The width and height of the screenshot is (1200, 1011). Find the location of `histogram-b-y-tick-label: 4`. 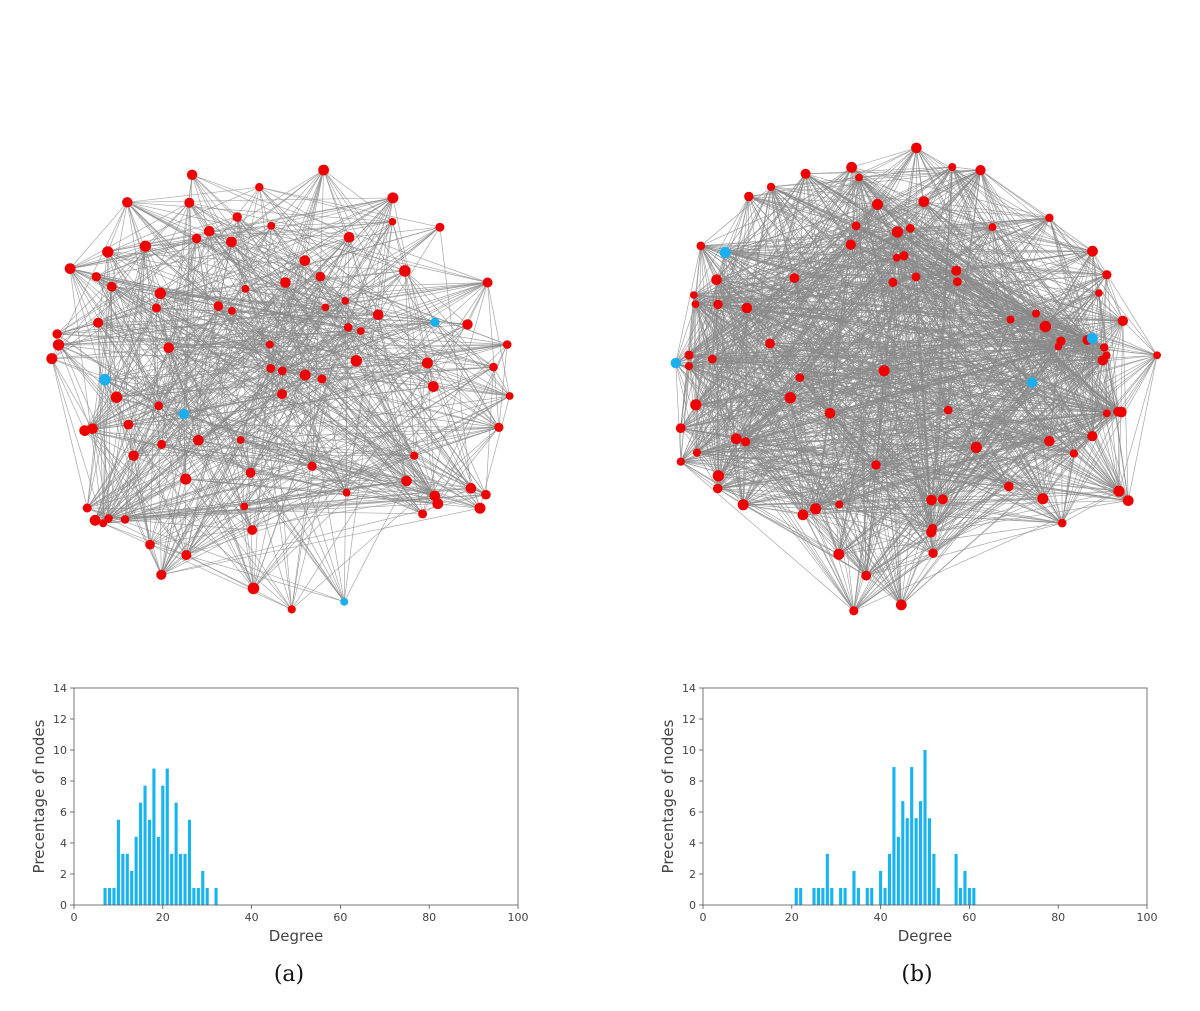

histogram-b-y-tick-label: 4 is located at coordinates (692, 843).